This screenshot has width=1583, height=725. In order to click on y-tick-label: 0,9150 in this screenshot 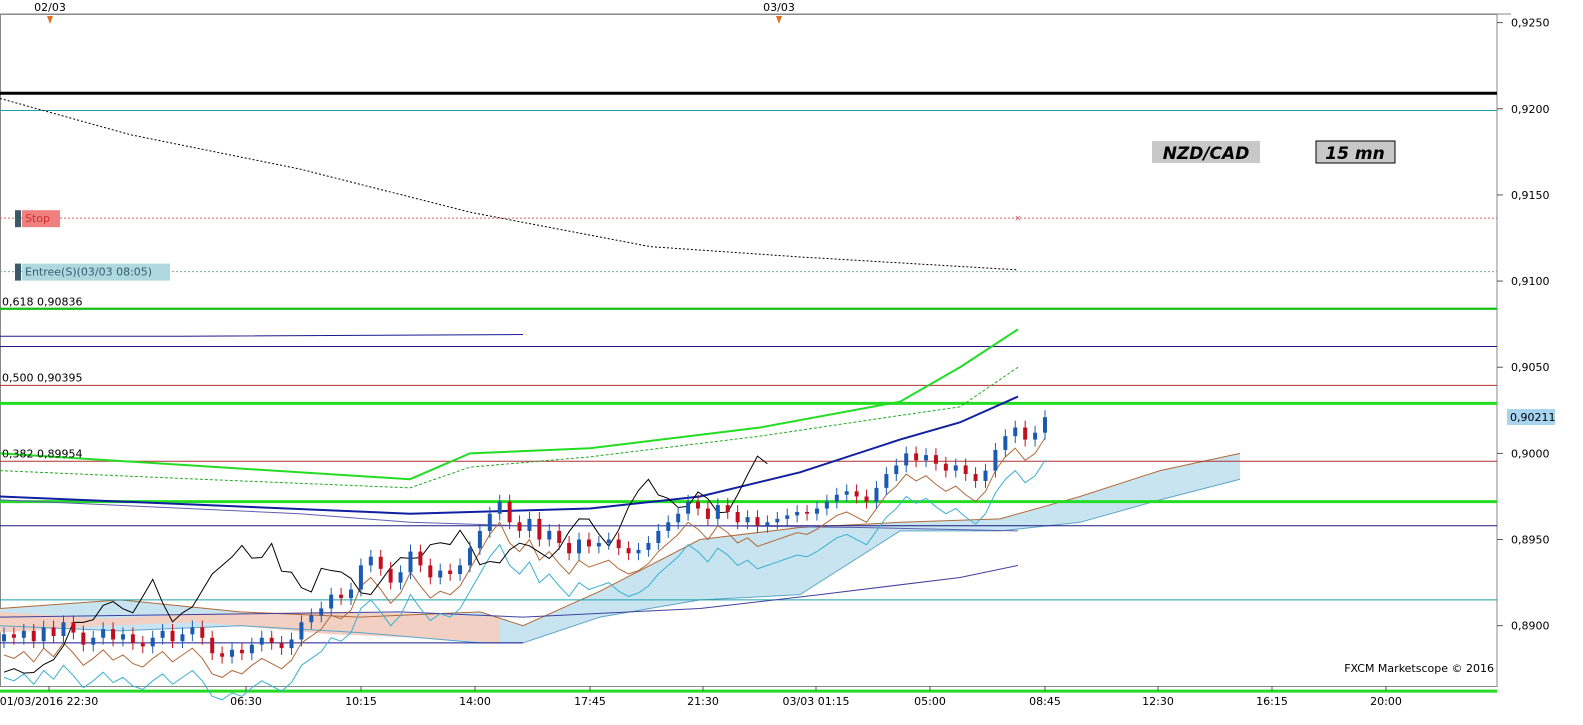, I will do `click(1530, 195)`.